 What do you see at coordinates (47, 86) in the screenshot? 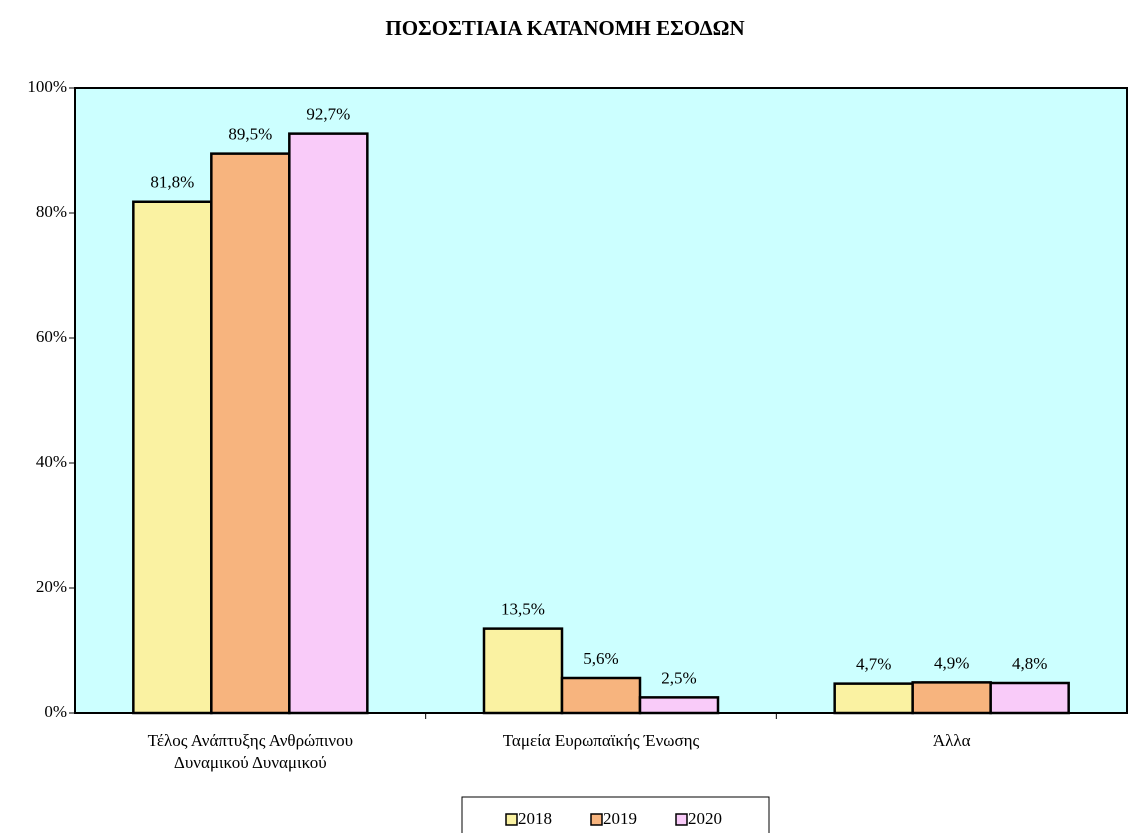
I see `y-tick-label: 100%` at bounding box center [47, 86].